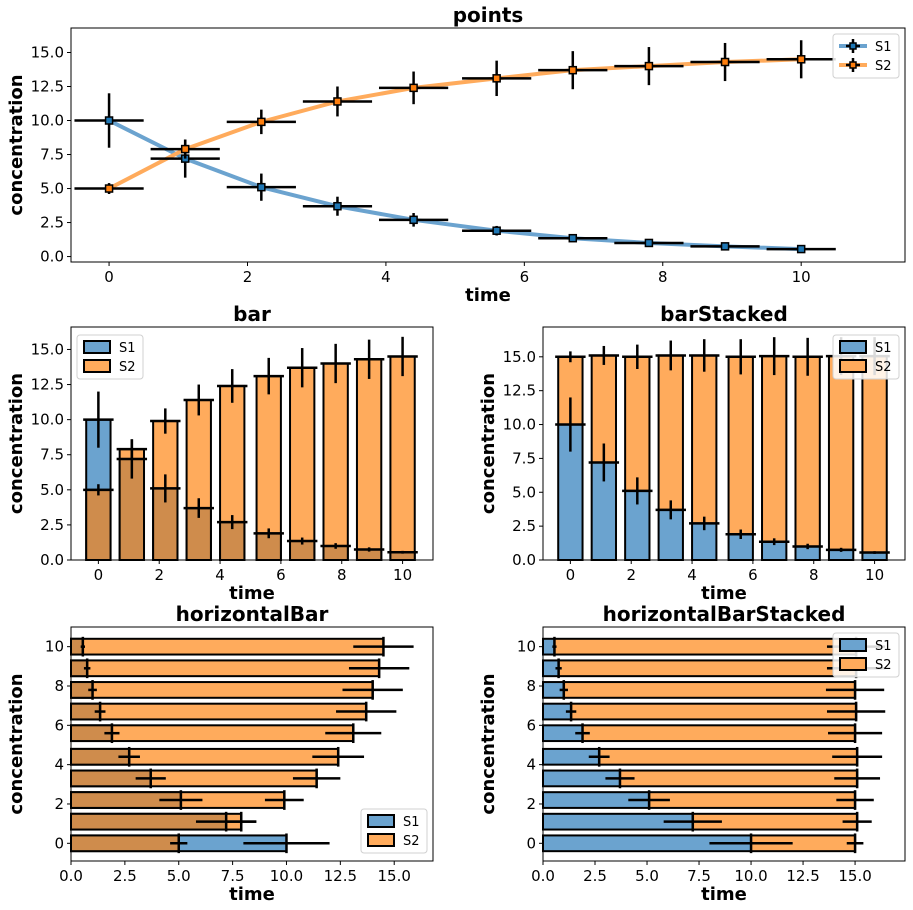 Image resolution: width=913 pixels, height=910 pixels. What do you see at coordinates (52, 455) in the screenshot?
I see `y-tick-label: 7.5` at bounding box center [52, 455].